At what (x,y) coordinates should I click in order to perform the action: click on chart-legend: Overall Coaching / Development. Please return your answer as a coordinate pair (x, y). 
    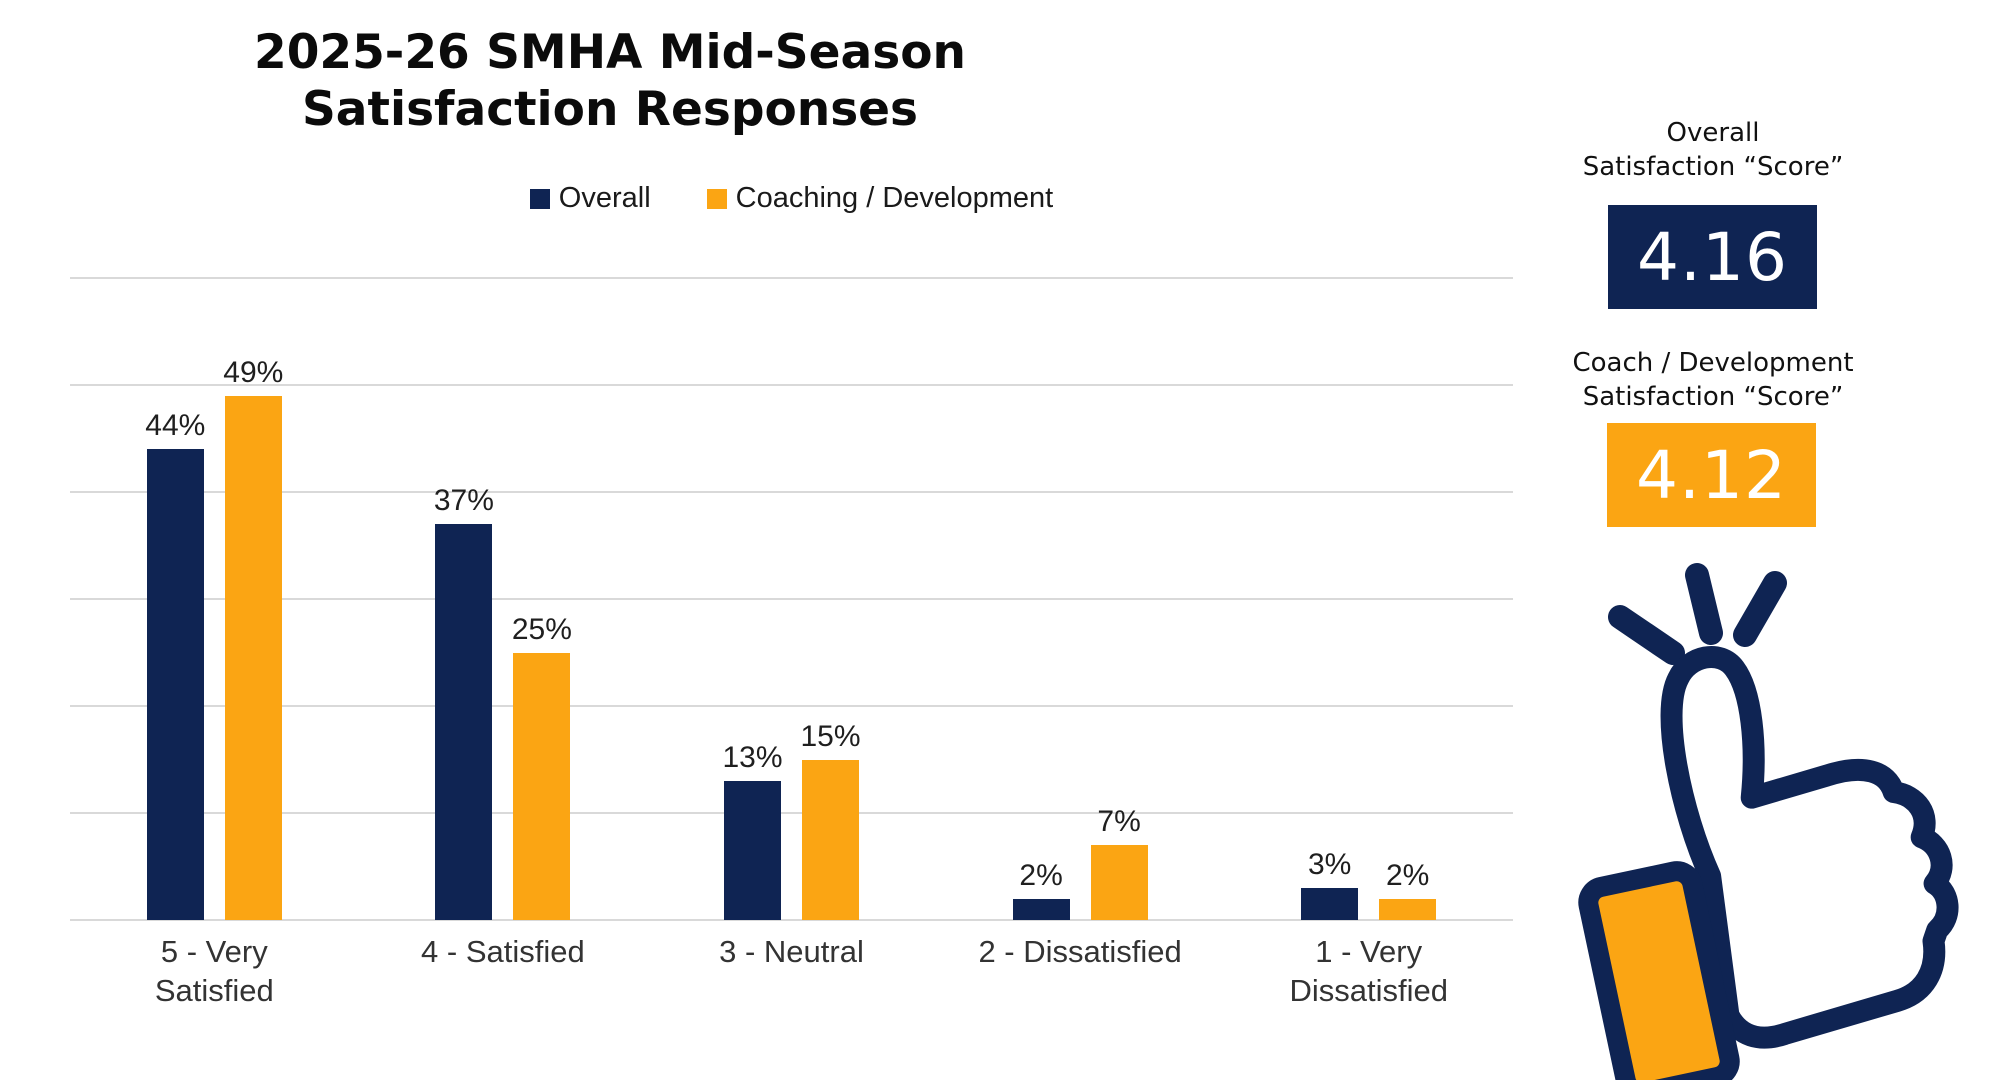
    Looking at the image, I should click on (791, 198).